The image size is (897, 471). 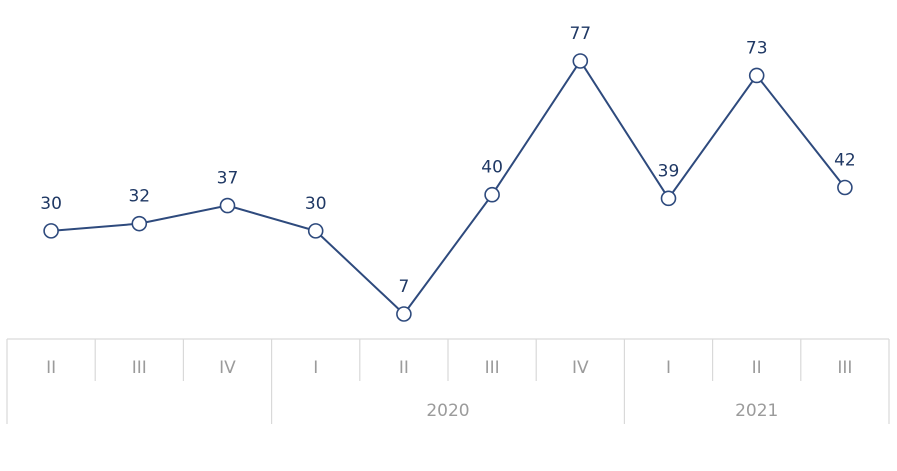 What do you see at coordinates (228, 179) in the screenshot?
I see `data-label: 37` at bounding box center [228, 179].